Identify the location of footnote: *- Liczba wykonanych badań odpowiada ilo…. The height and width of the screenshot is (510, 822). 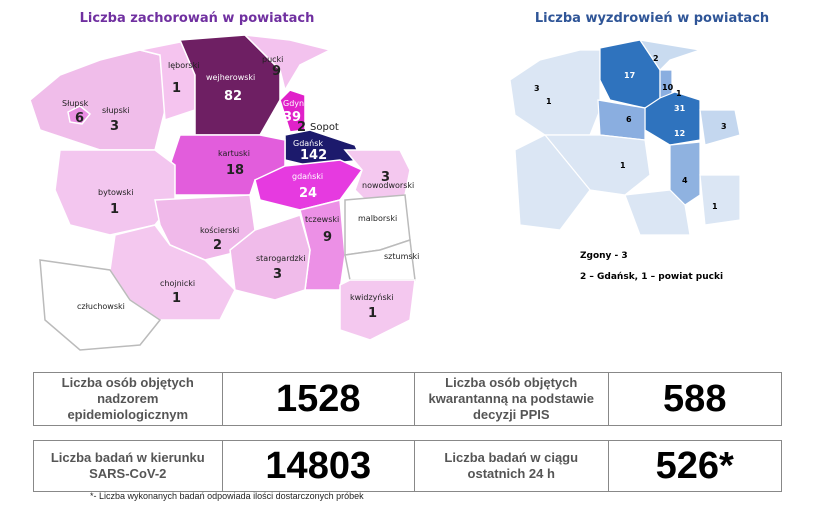
(227, 496).